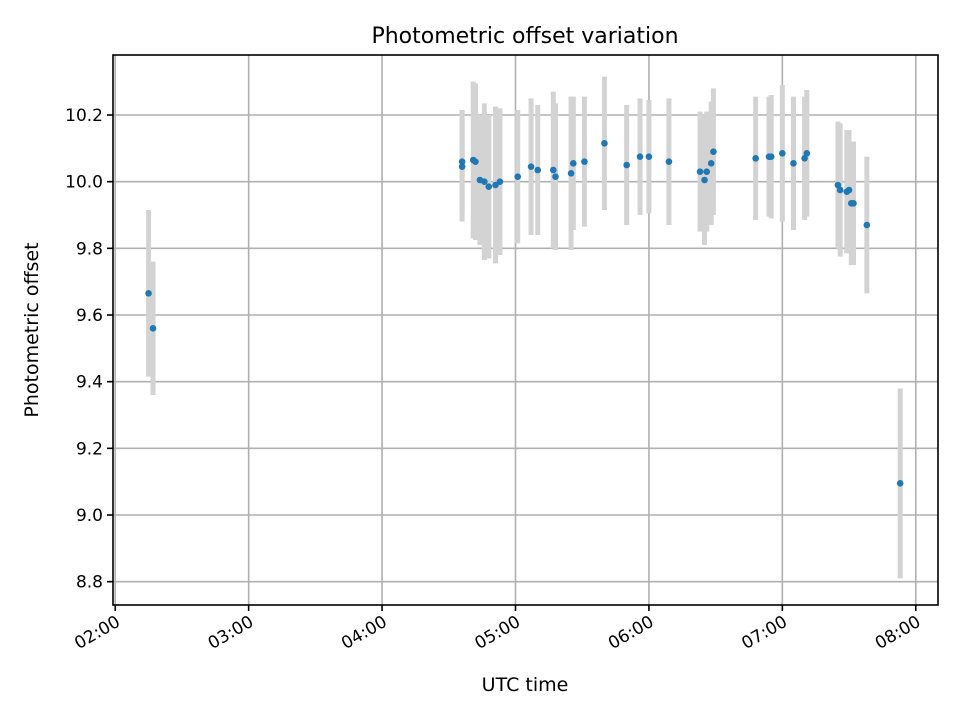 This screenshot has height=720, width=960. What do you see at coordinates (364, 633) in the screenshot?
I see `x-tick-label: 04:00` at bounding box center [364, 633].